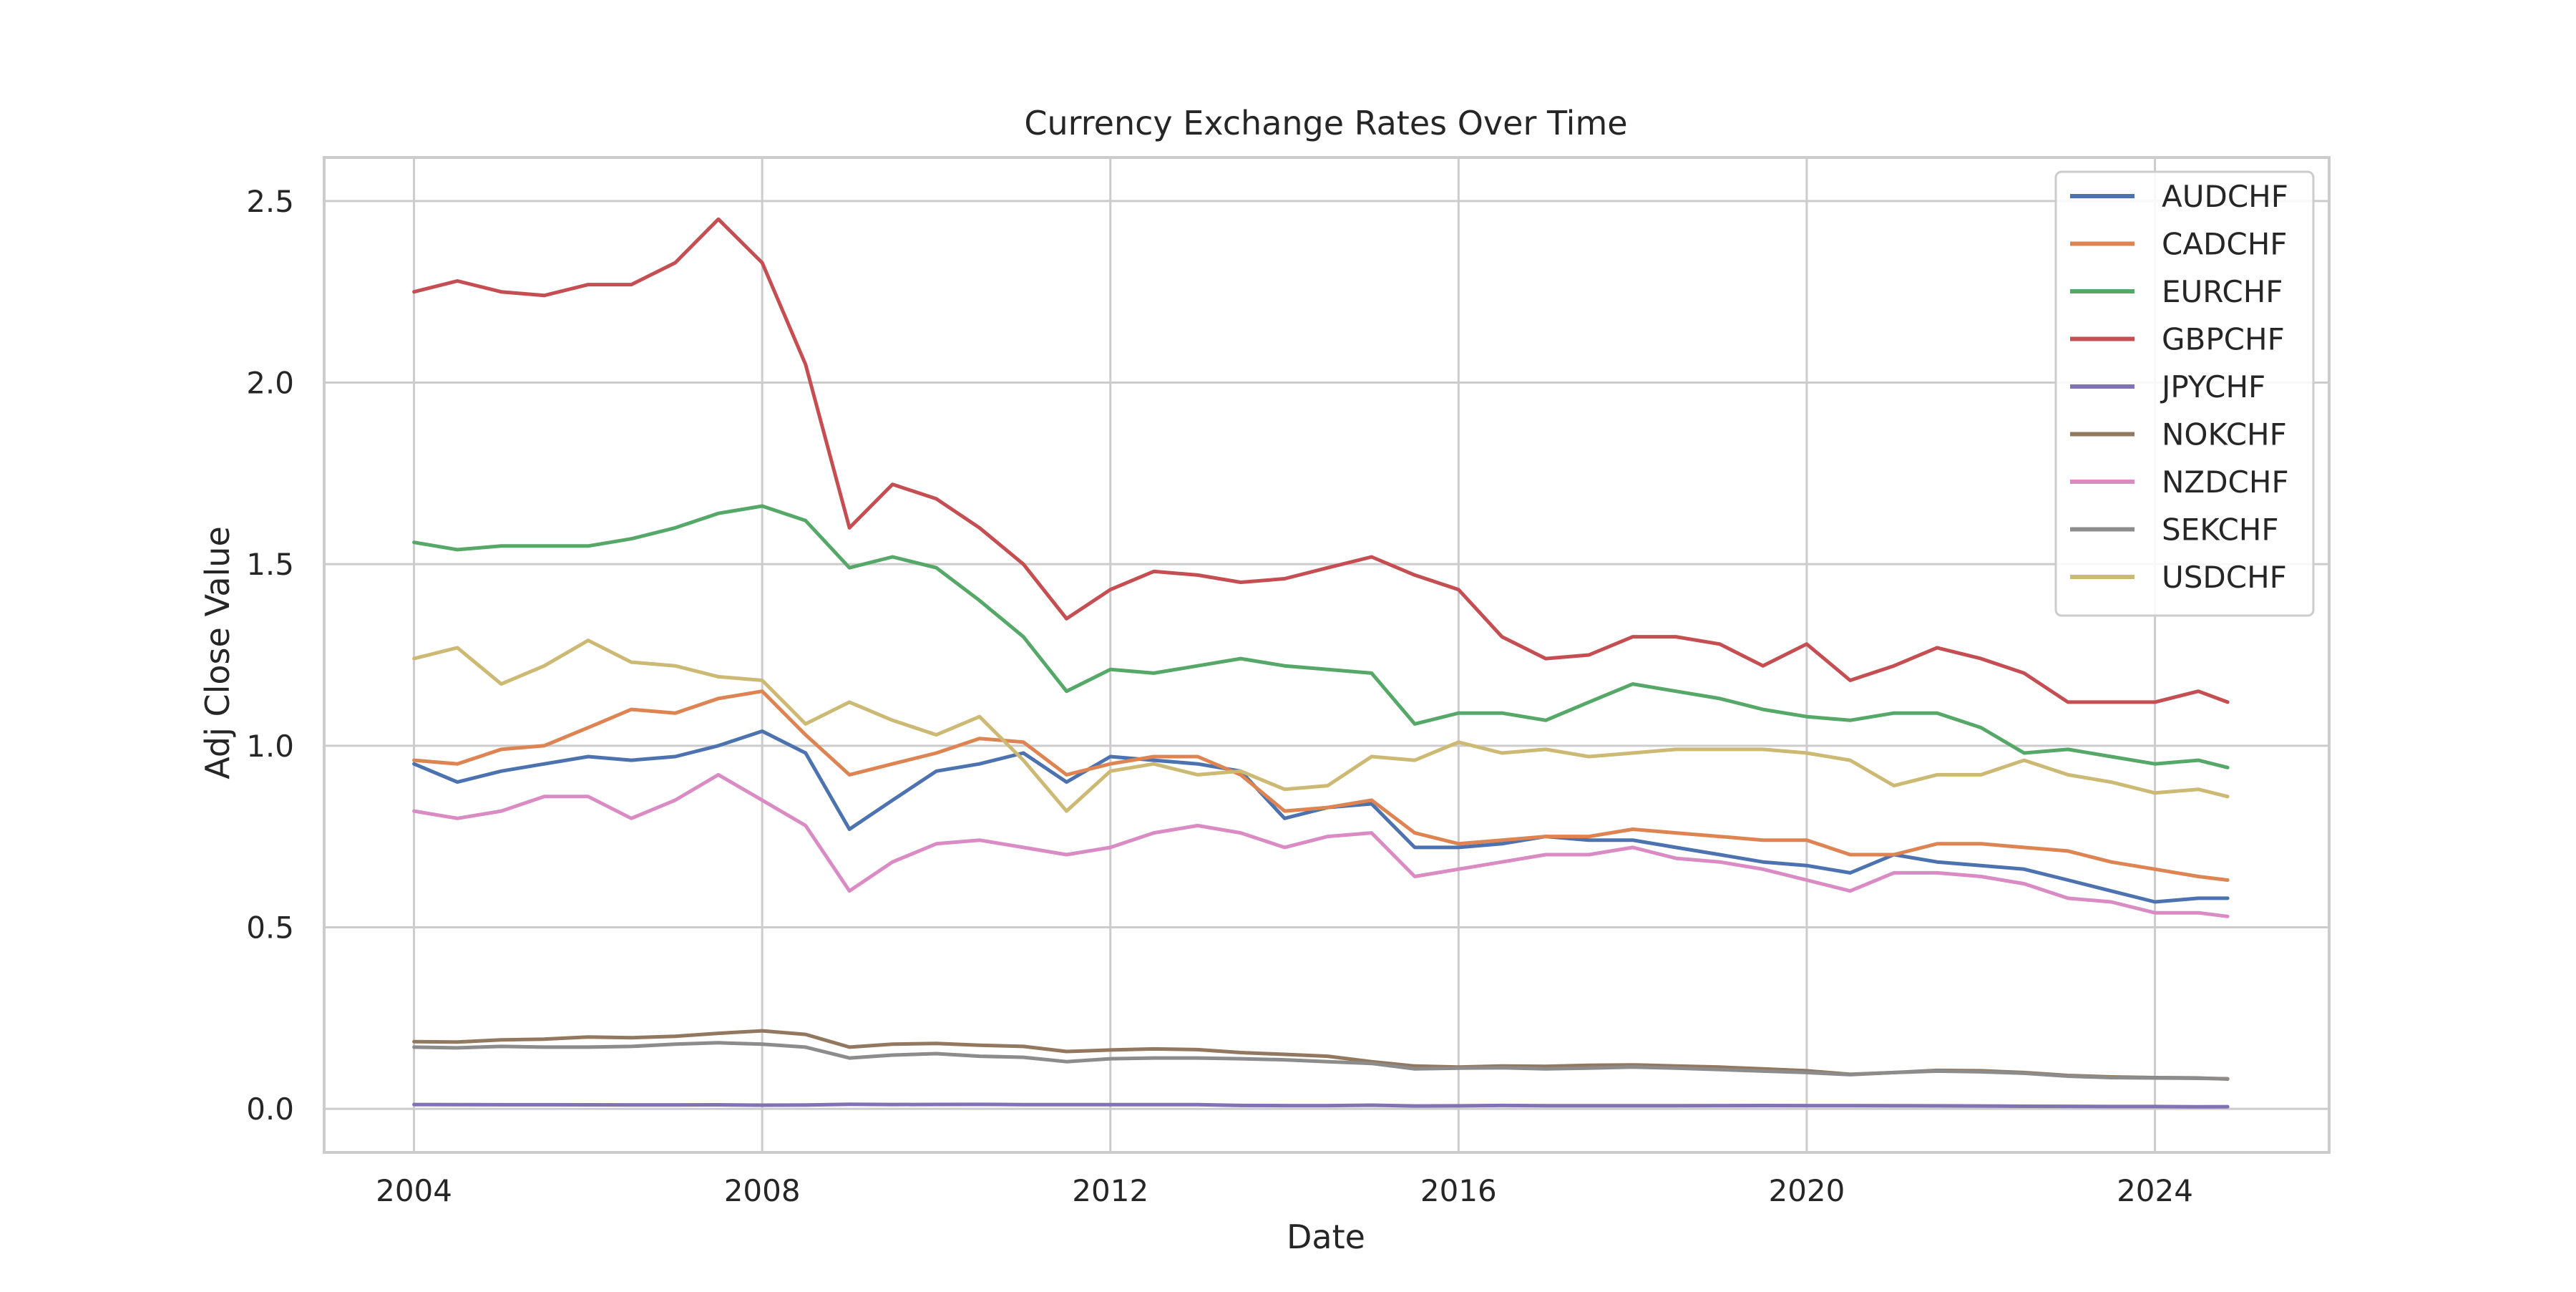 This screenshot has height=1292, width=2576. I want to click on legend-label-eurchf: EURCHF, so click(2222, 291).